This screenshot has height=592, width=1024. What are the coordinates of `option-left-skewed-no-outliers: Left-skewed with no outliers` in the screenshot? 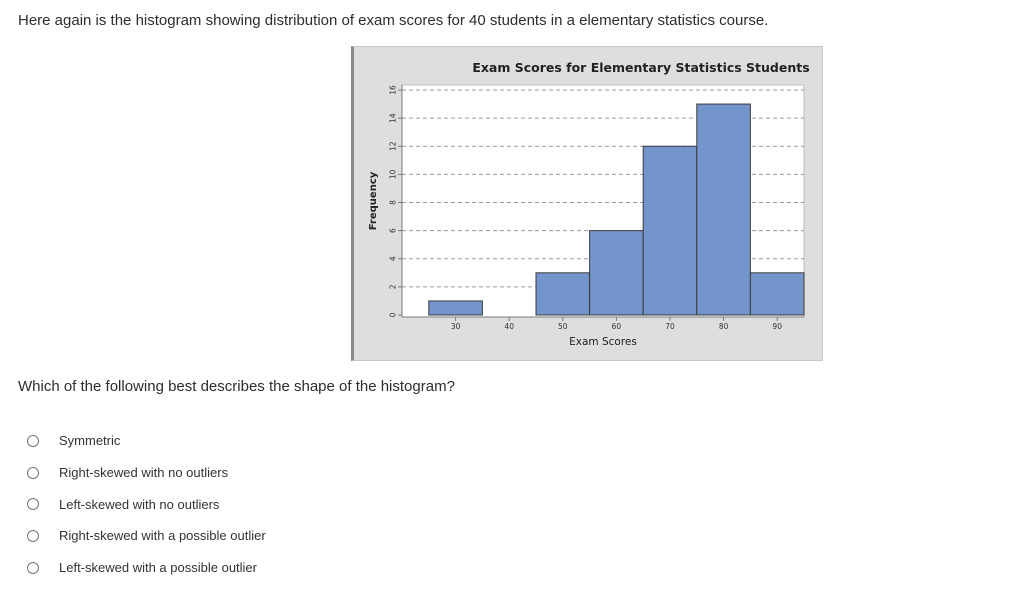 It's located at (146, 504).